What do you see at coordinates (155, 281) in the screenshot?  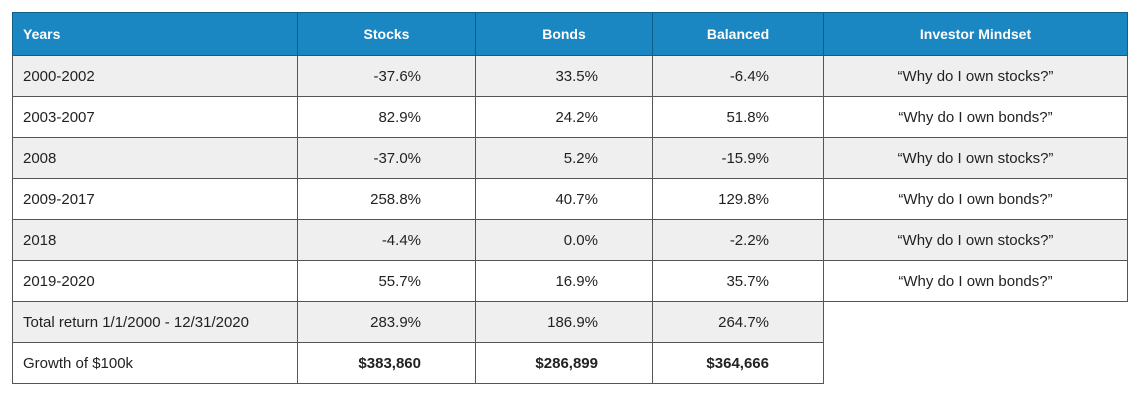 I see `years-cell: 2019-2020` at bounding box center [155, 281].